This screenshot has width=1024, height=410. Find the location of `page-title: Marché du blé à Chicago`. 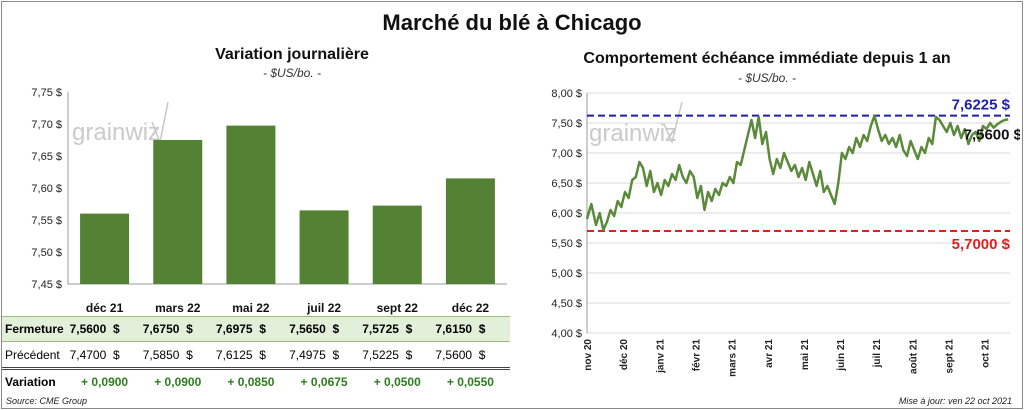

page-title: Marché du blé à Chicago is located at coordinates (512, 22).